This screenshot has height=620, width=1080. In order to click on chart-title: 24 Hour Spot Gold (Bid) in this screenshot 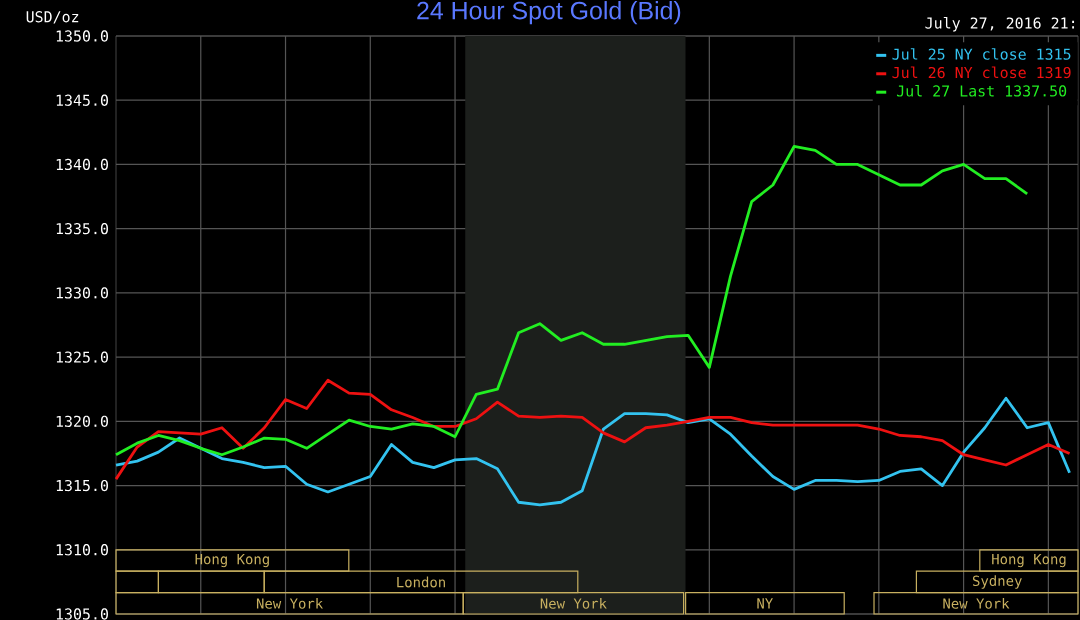, I will do `click(549, 13)`.